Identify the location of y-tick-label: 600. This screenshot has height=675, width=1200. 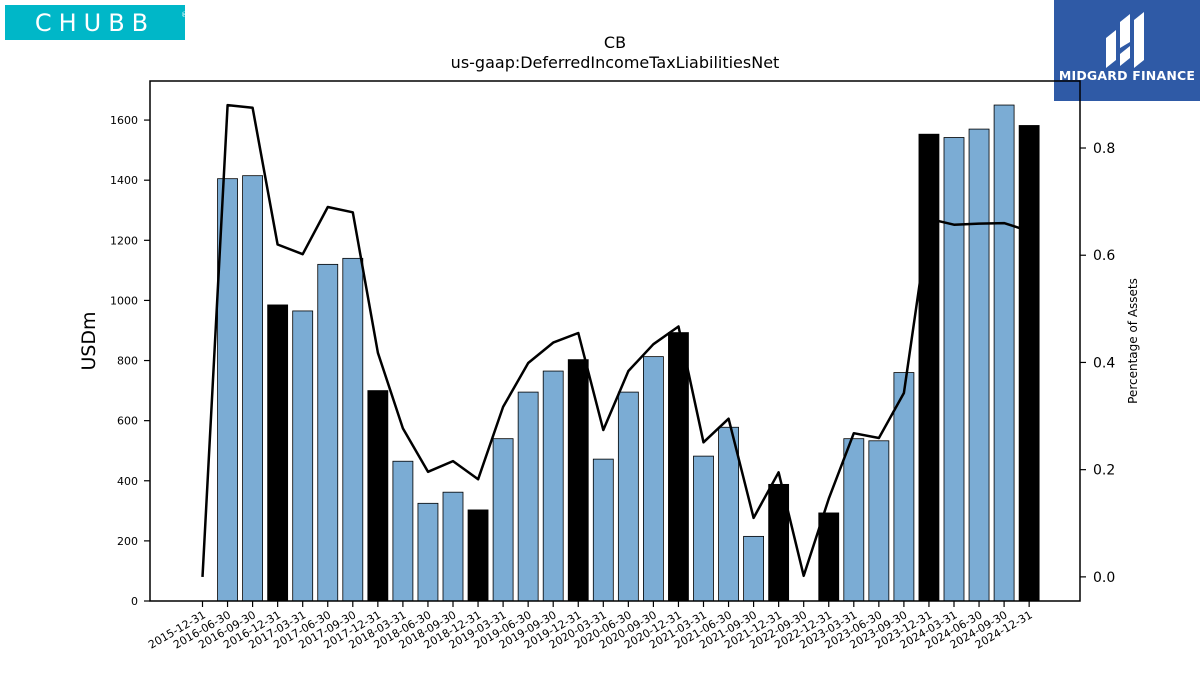
(127, 421).